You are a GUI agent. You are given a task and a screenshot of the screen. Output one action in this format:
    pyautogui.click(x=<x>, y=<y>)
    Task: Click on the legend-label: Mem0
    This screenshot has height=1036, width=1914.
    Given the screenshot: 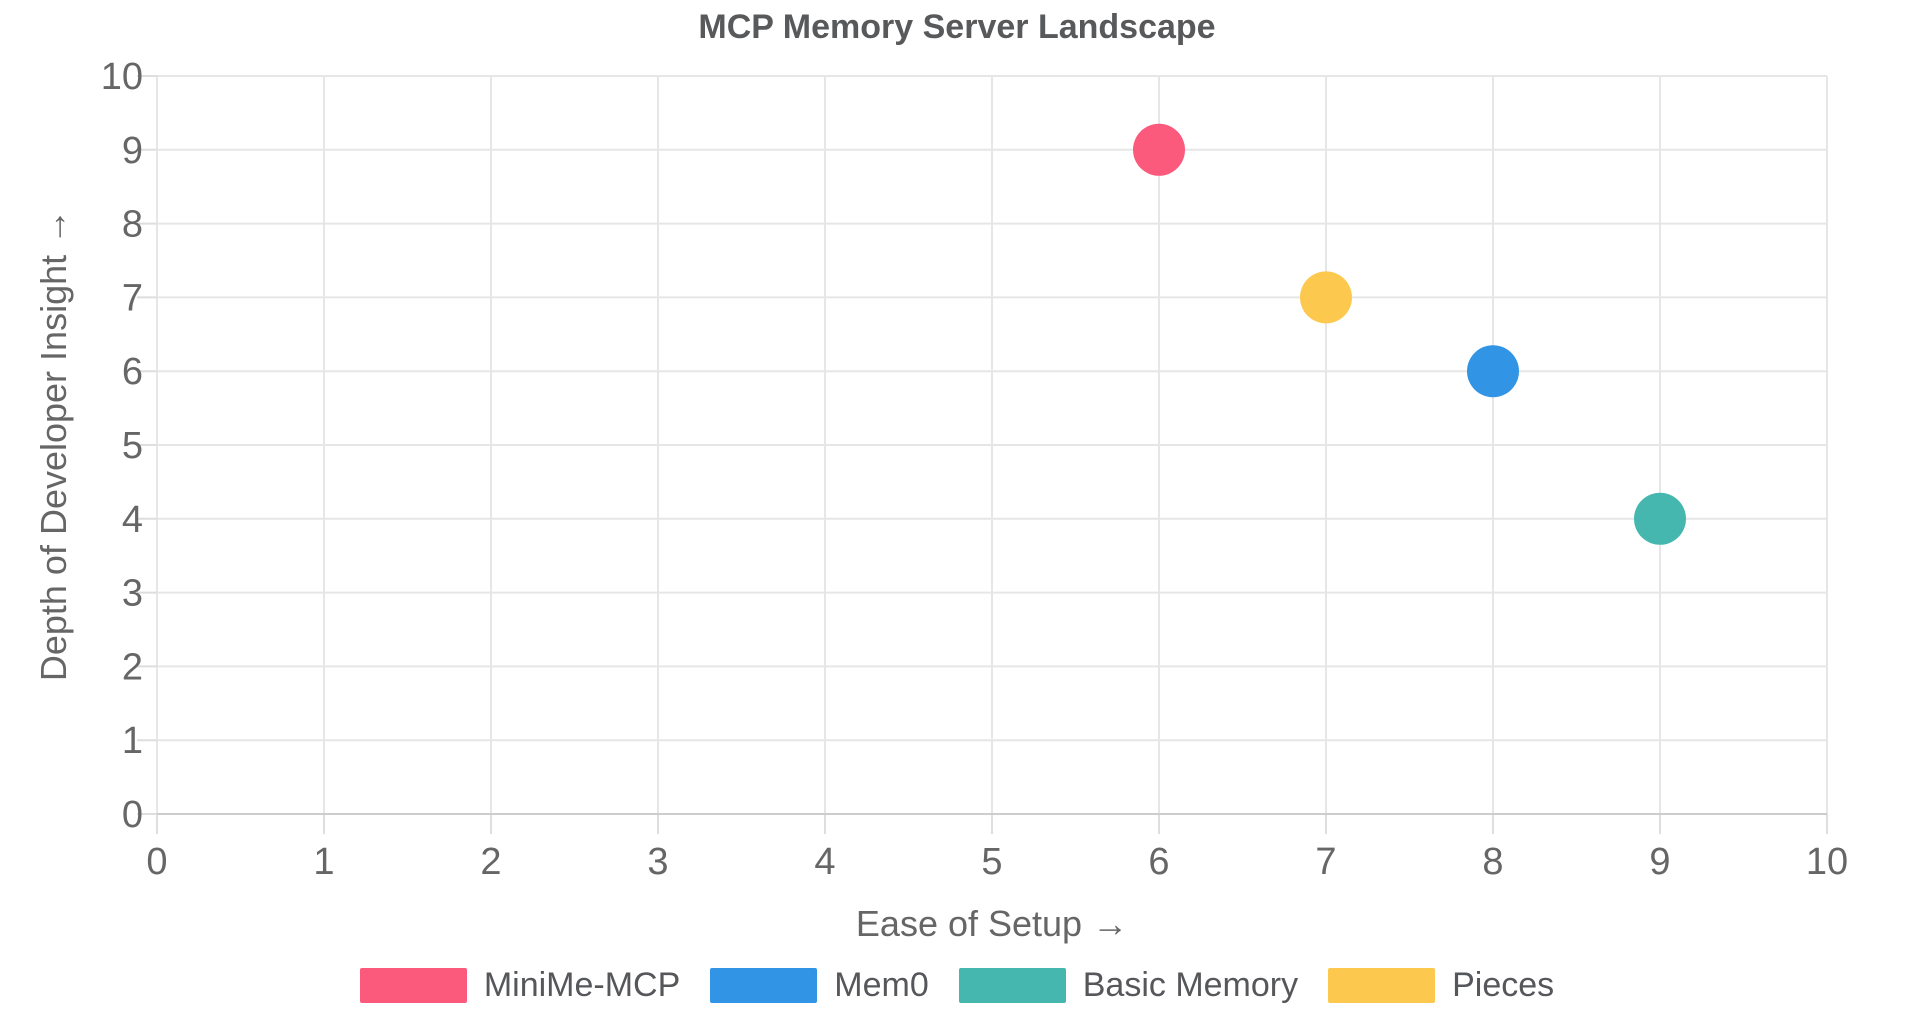 What is the action you would take?
    pyautogui.click(x=881, y=985)
    